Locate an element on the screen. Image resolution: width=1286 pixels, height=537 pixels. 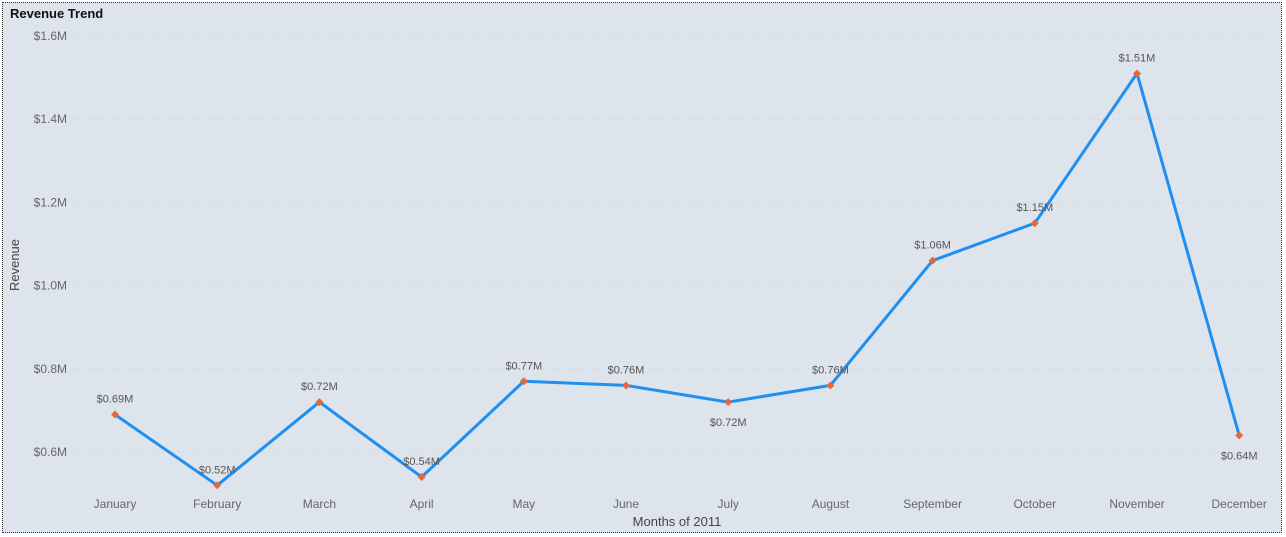
y-tick-label: $0.6M is located at coordinates (50, 452).